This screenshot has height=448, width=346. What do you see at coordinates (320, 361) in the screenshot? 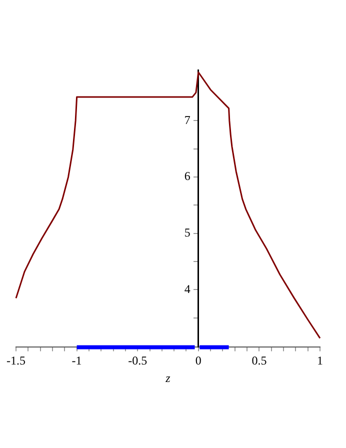
I see `x-tick-label: 1` at bounding box center [320, 361].